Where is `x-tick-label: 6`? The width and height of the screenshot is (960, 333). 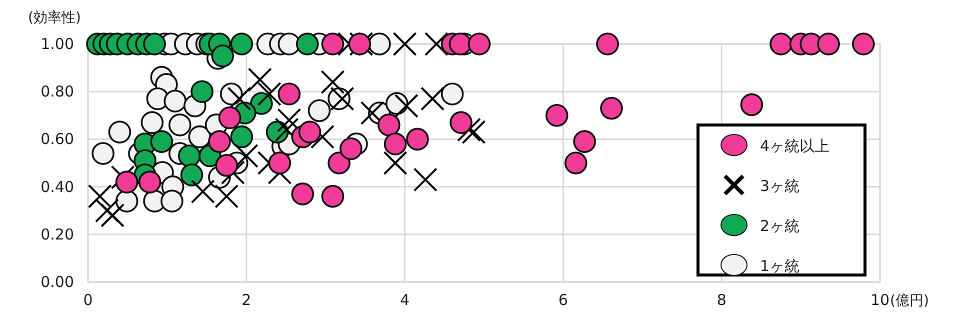
x-tick-label: 6 is located at coordinates (563, 300).